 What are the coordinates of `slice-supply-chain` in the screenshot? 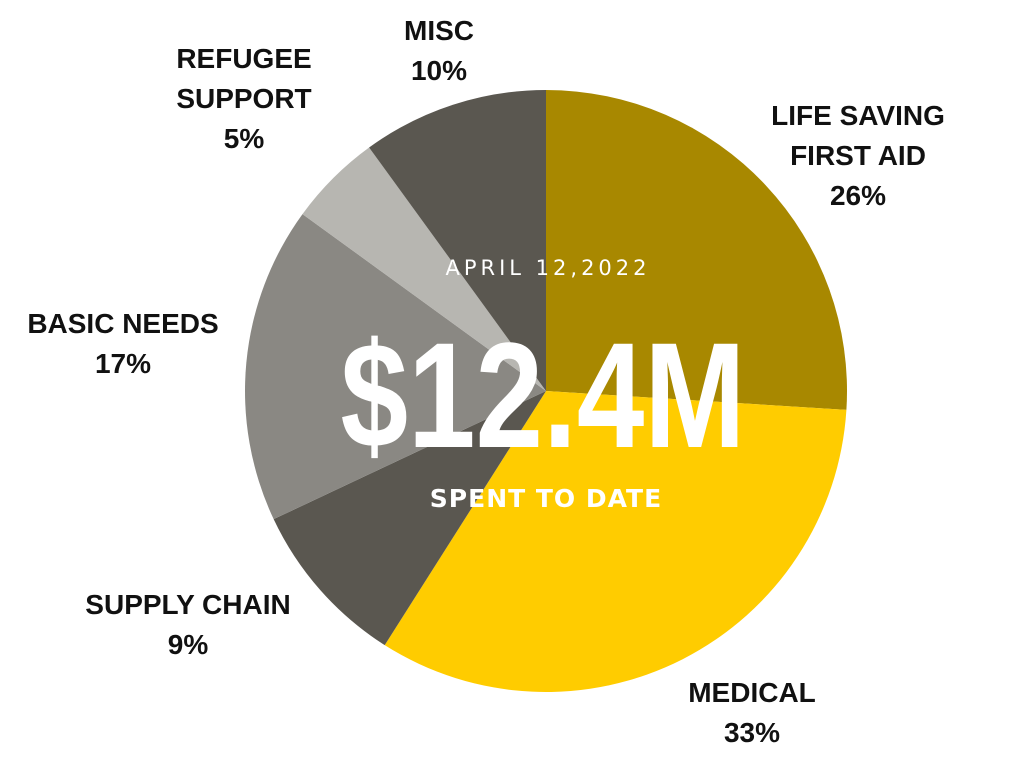 It's located at (409, 518).